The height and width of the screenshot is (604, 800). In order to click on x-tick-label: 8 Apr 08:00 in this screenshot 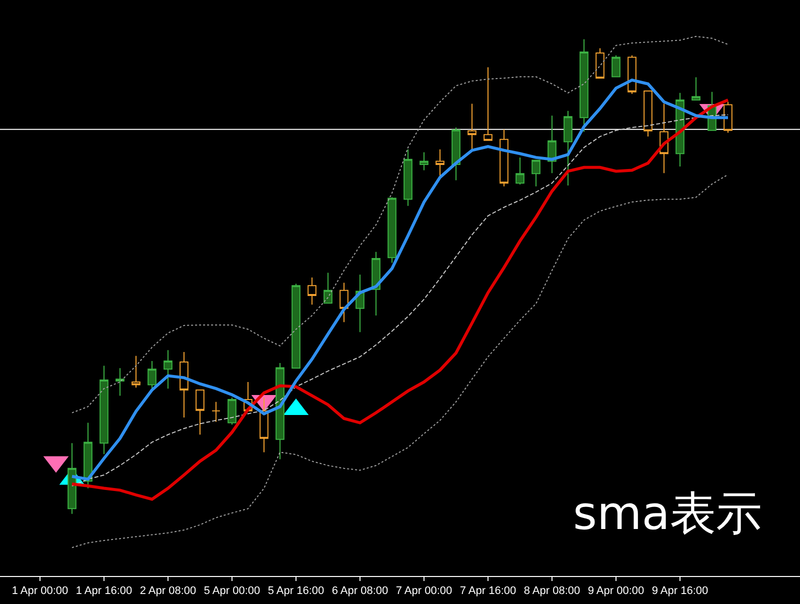, I will do `click(552, 591)`.